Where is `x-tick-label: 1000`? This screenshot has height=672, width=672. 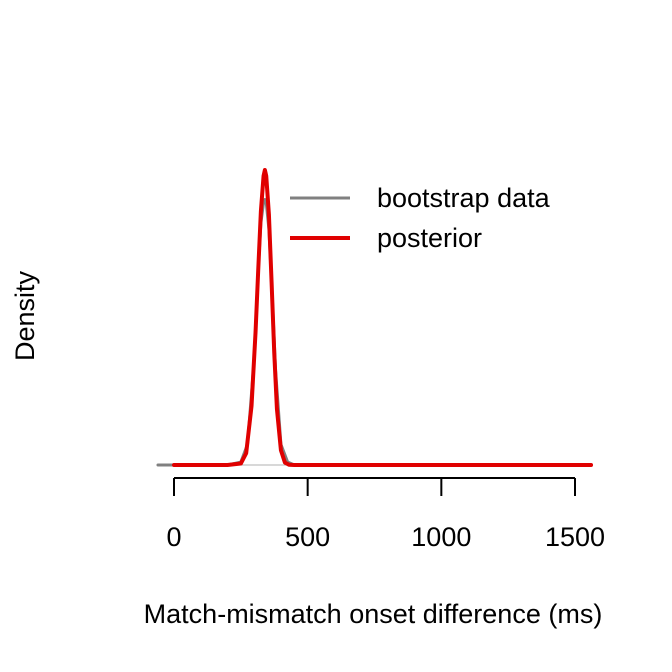 x-tick-label: 1000 is located at coordinates (441, 537).